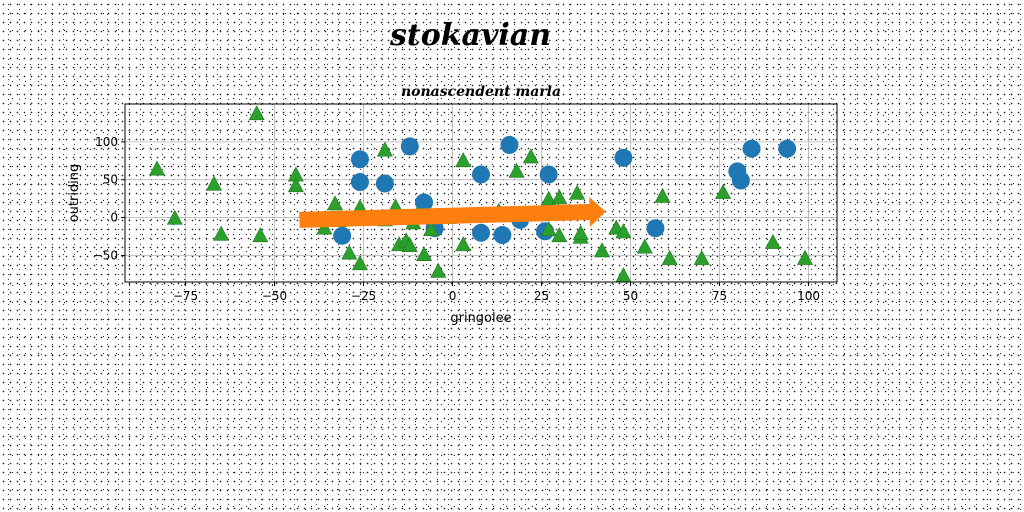 The height and width of the screenshot is (512, 1024). I want to click on x-tick-label: 0, so click(453, 296).